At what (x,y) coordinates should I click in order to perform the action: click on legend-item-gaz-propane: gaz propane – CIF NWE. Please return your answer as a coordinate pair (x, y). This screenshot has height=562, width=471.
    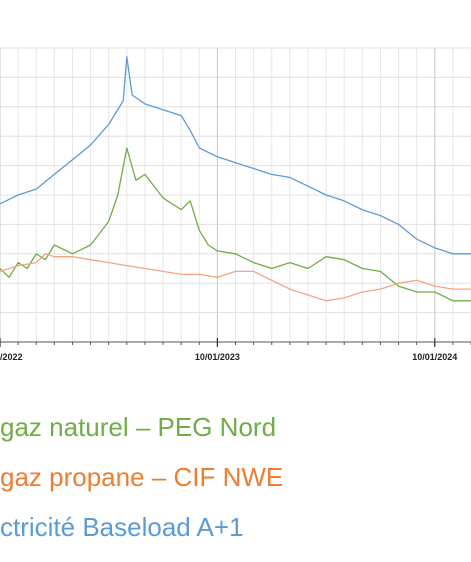
    Looking at the image, I should click on (142, 477).